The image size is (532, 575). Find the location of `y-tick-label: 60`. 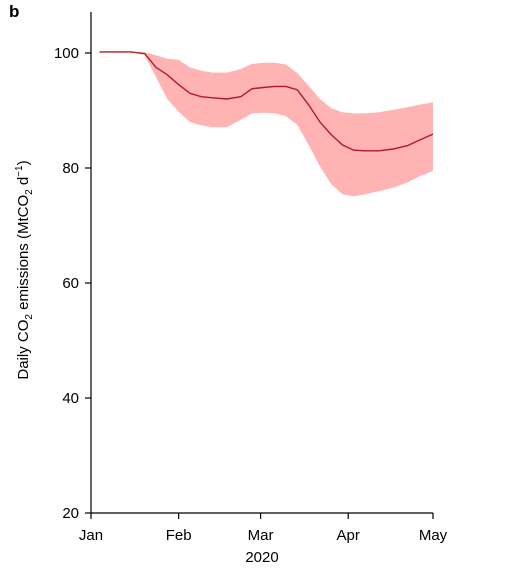

y-tick-label: 60 is located at coordinates (70, 283).